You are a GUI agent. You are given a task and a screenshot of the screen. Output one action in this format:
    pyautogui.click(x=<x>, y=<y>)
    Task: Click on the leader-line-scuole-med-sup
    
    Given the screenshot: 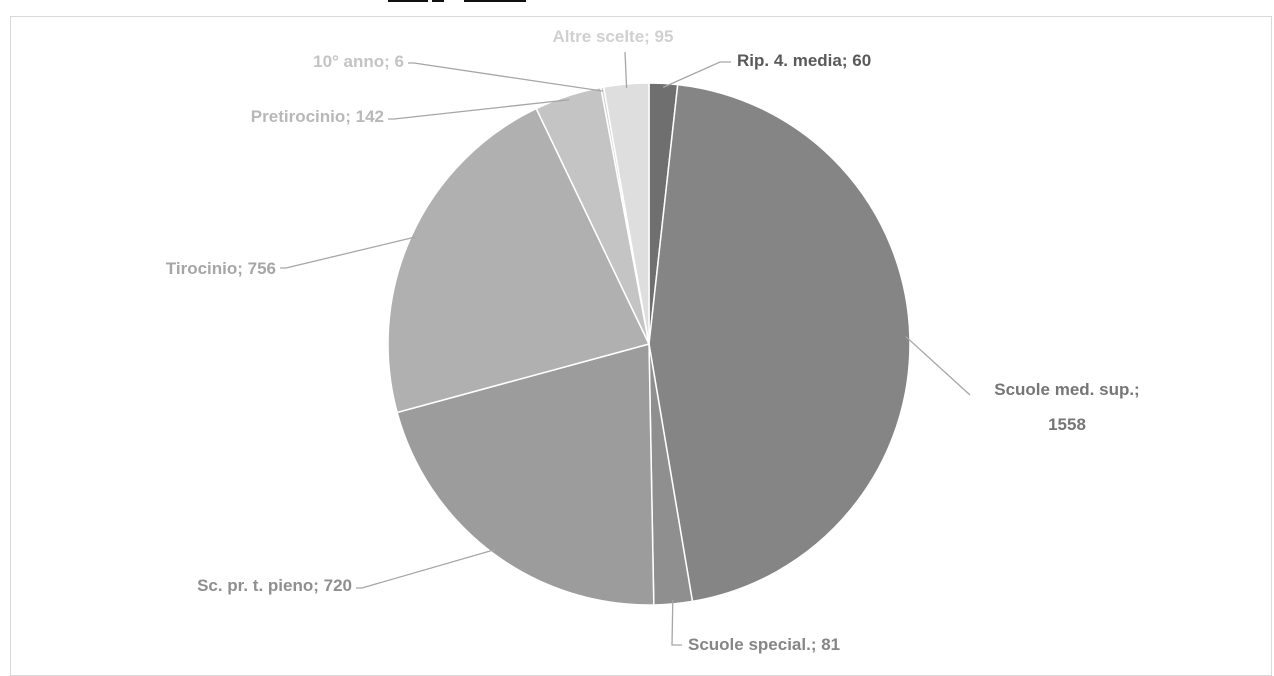 What is the action you would take?
    pyautogui.click(x=938, y=366)
    